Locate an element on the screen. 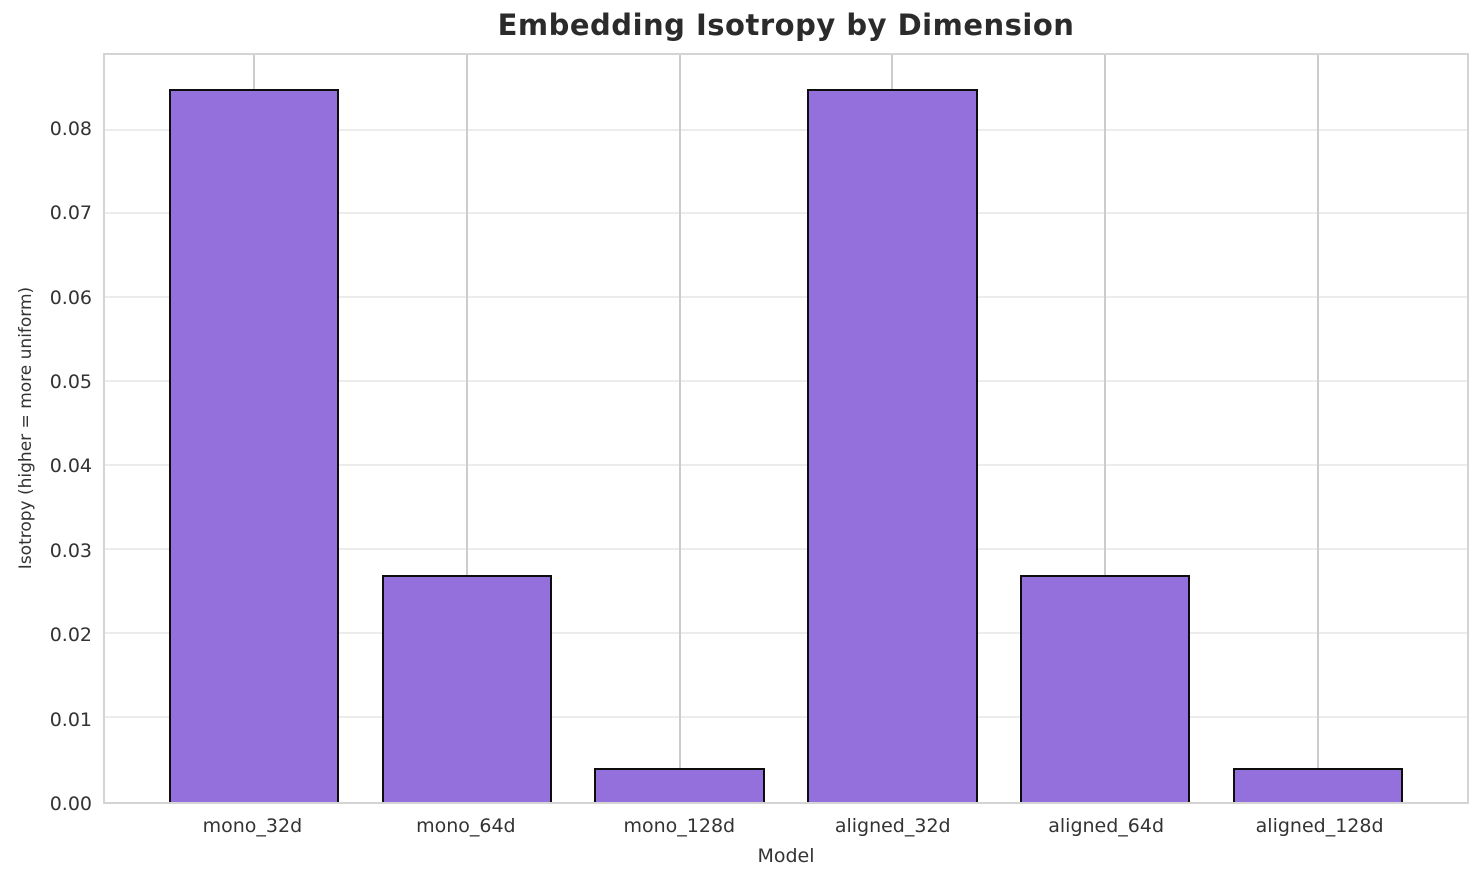 The width and height of the screenshot is (1484, 885). bar-mono_128d is located at coordinates (679, 785).